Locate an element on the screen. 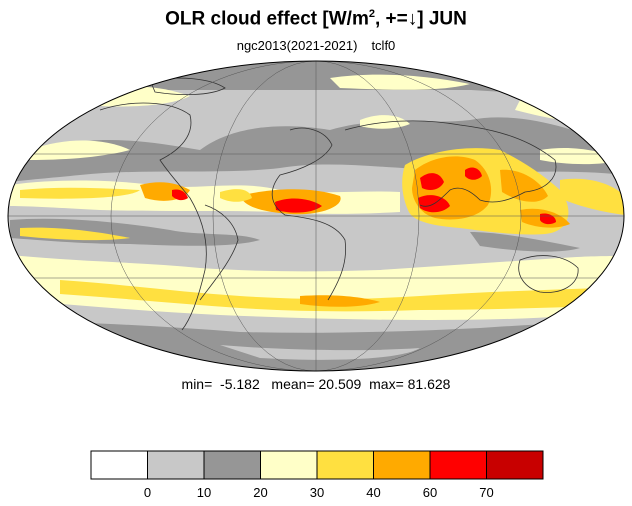 This screenshot has height=506, width=632. indian-ocean-gray is located at coordinates (525, 242).